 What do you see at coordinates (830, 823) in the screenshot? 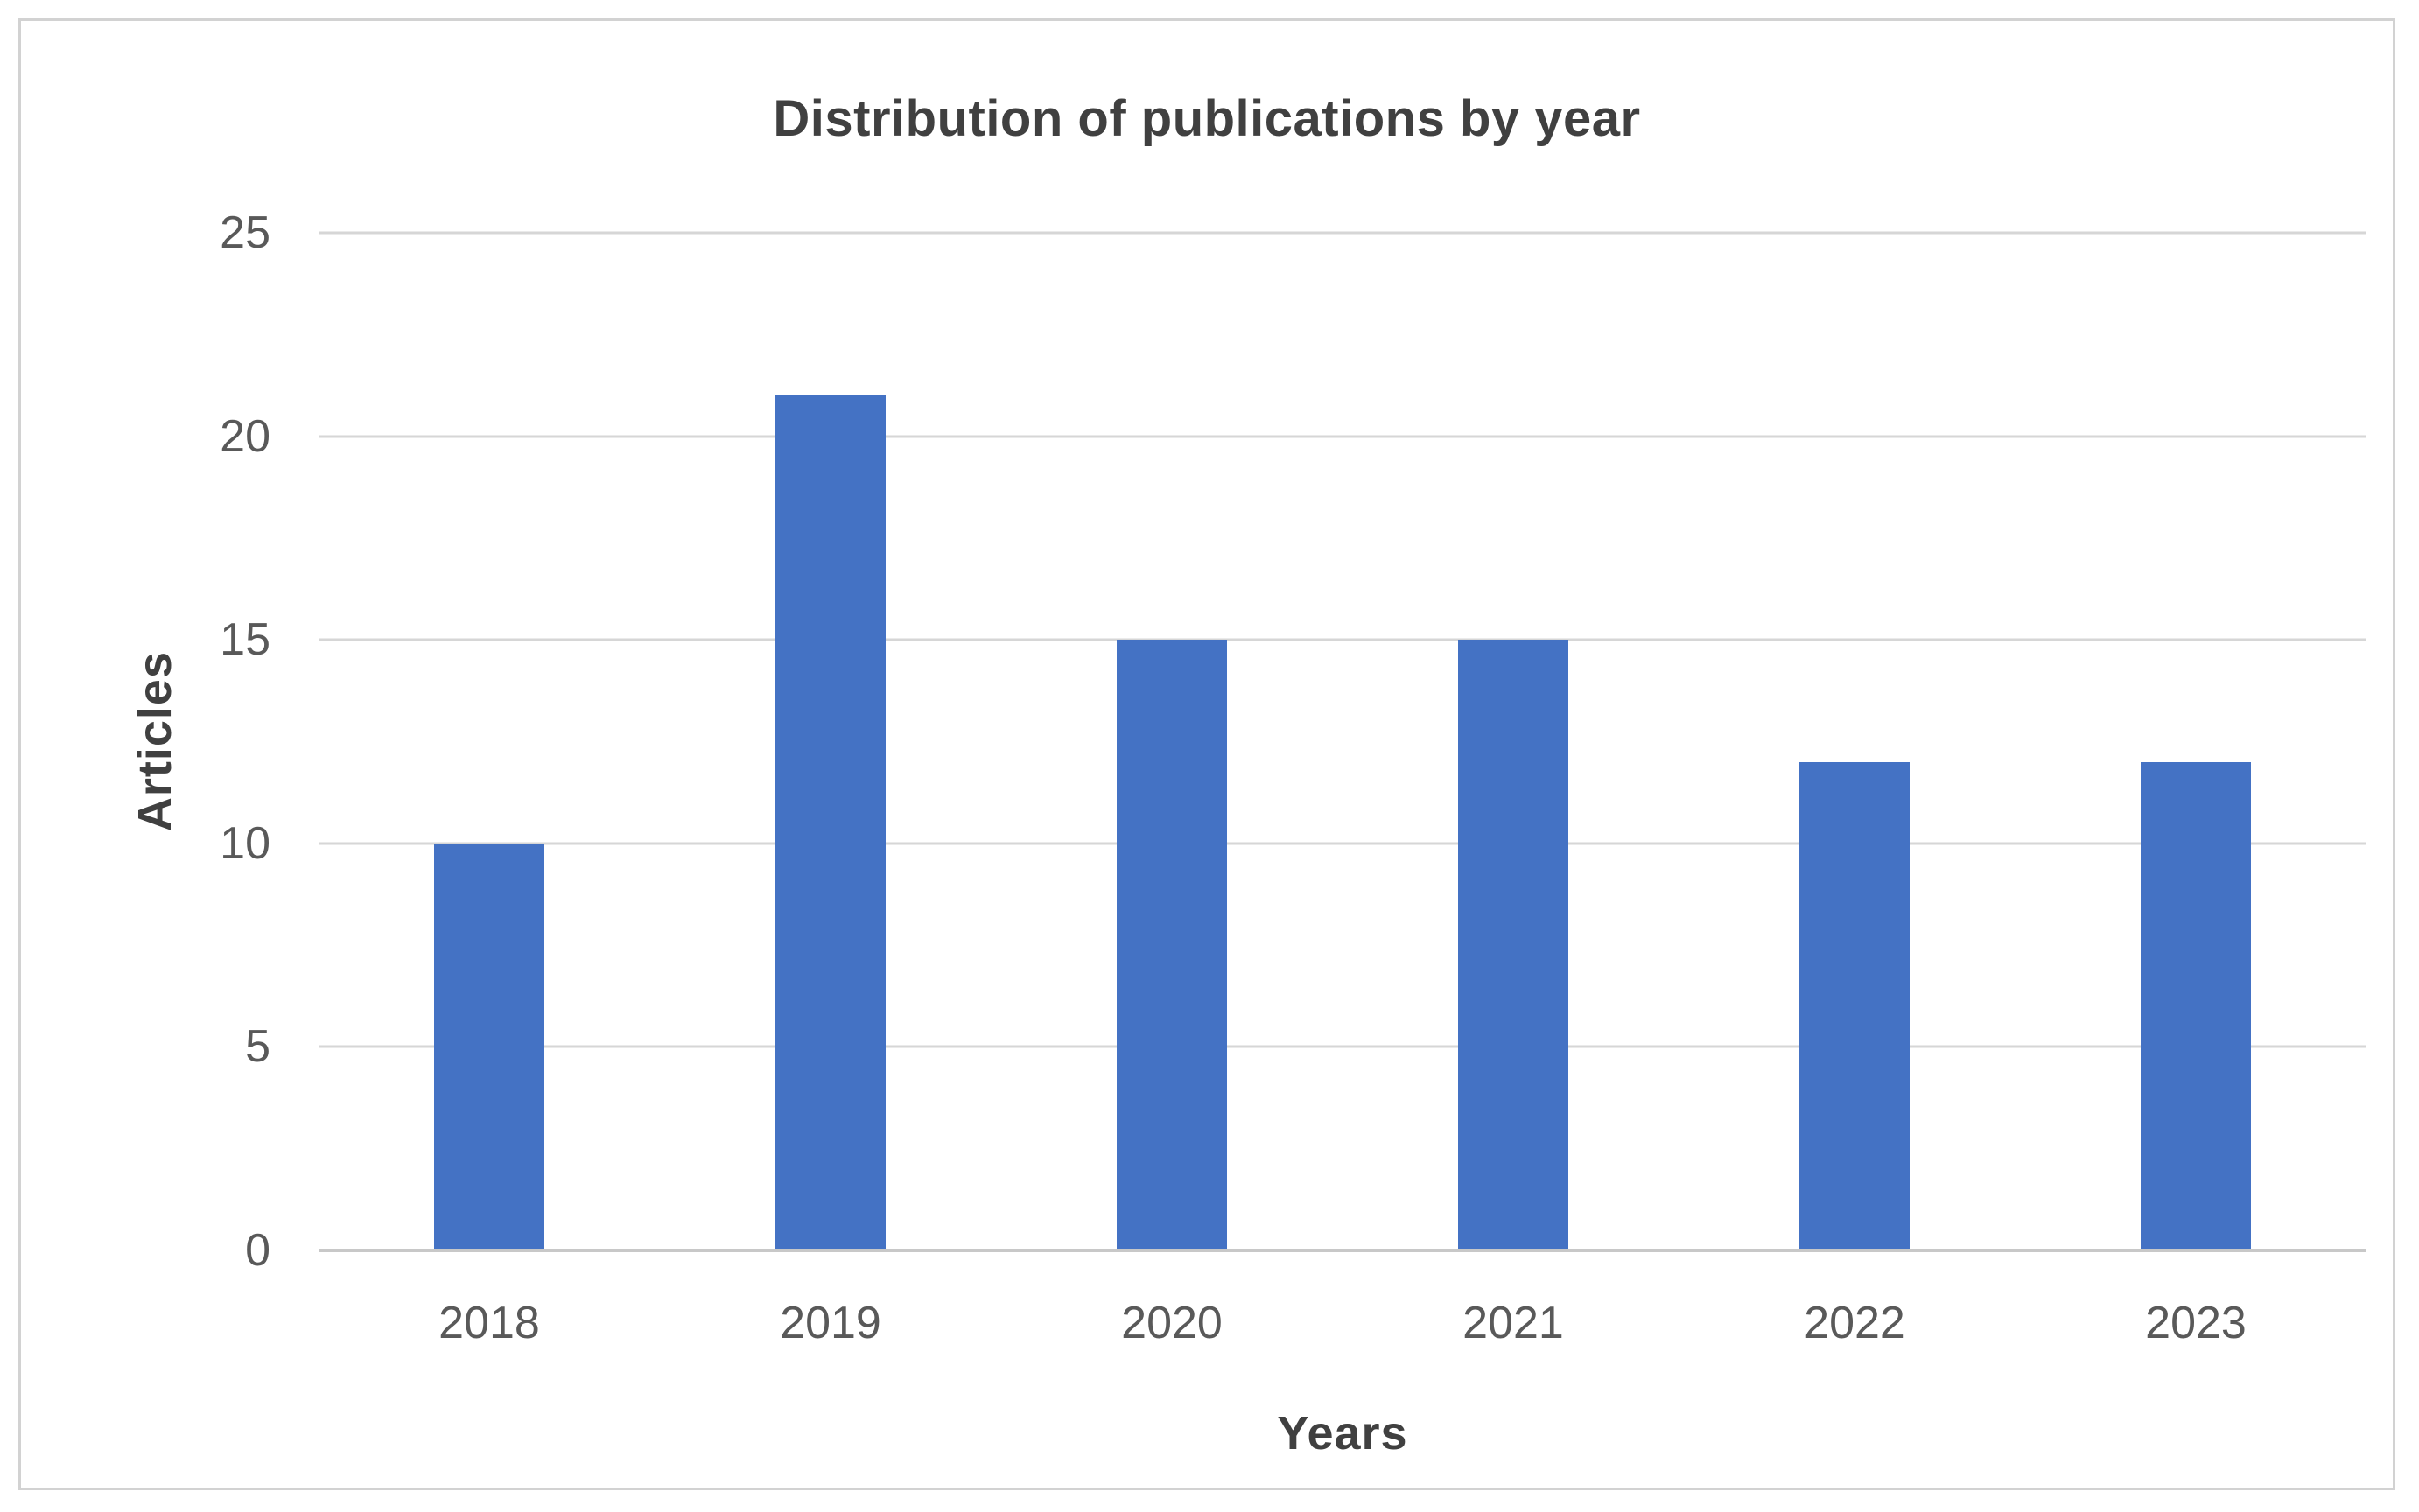
I see `bar-2019` at bounding box center [830, 823].